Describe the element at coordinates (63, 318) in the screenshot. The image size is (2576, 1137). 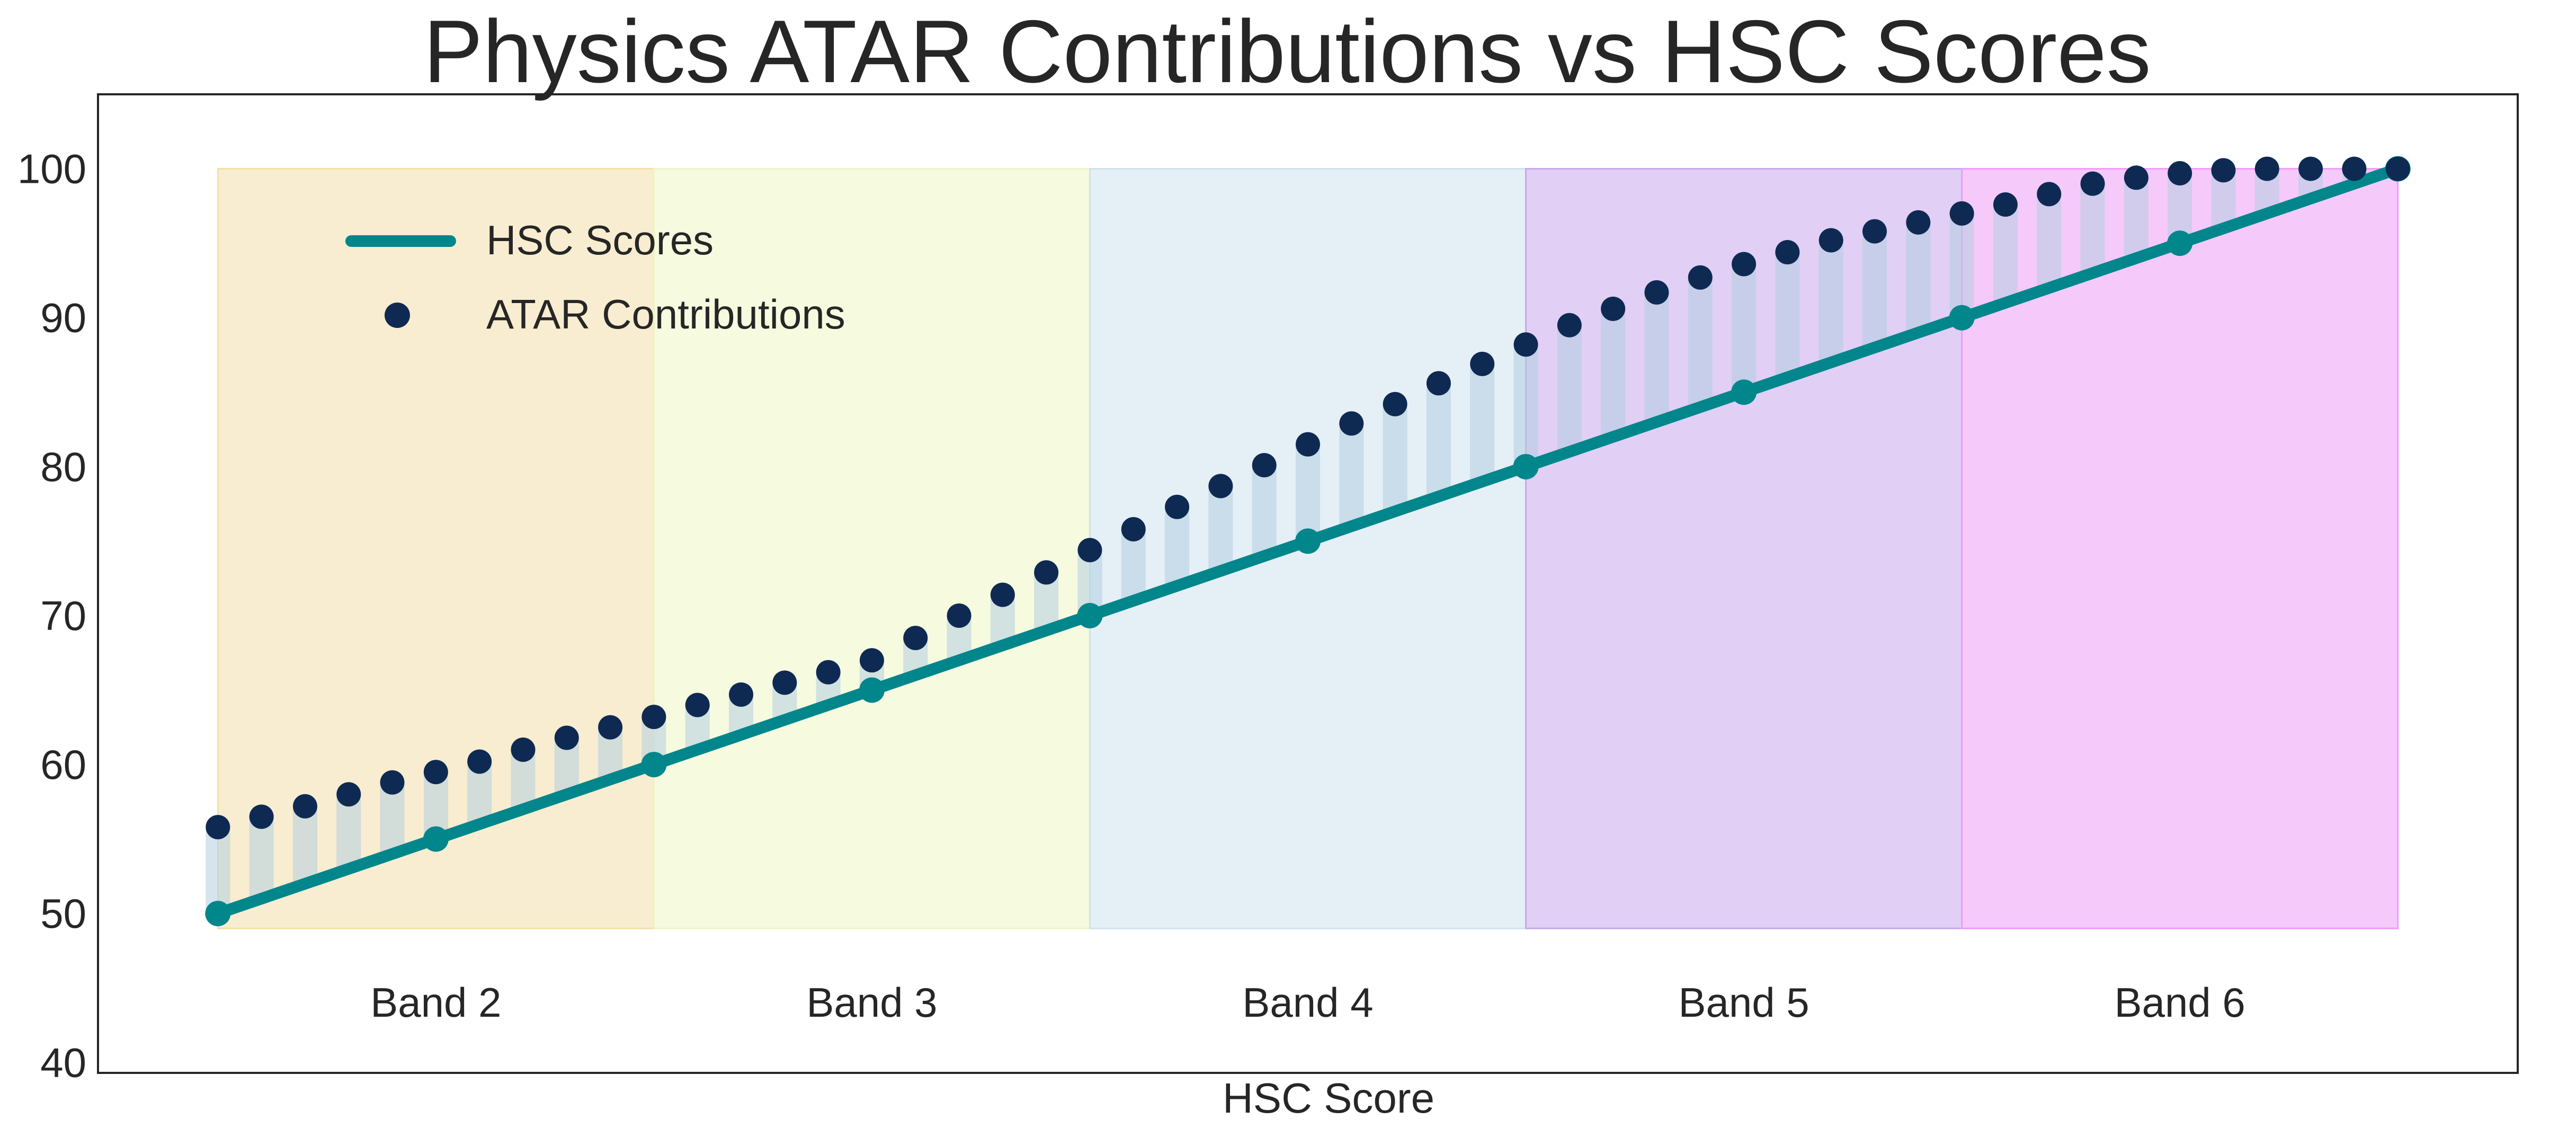
I see `y-tick-label-90: 90` at that location.